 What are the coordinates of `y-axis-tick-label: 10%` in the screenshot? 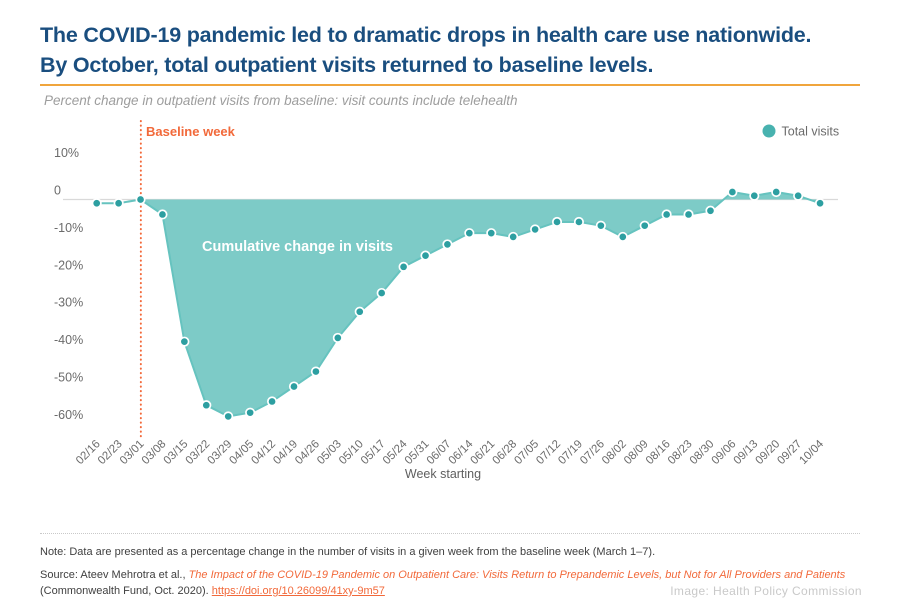 It's located at (66, 153).